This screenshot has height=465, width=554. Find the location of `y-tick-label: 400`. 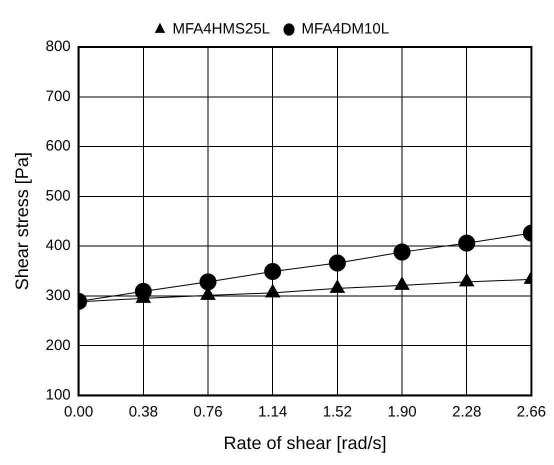

y-tick-label: 400 is located at coordinates (58, 245).